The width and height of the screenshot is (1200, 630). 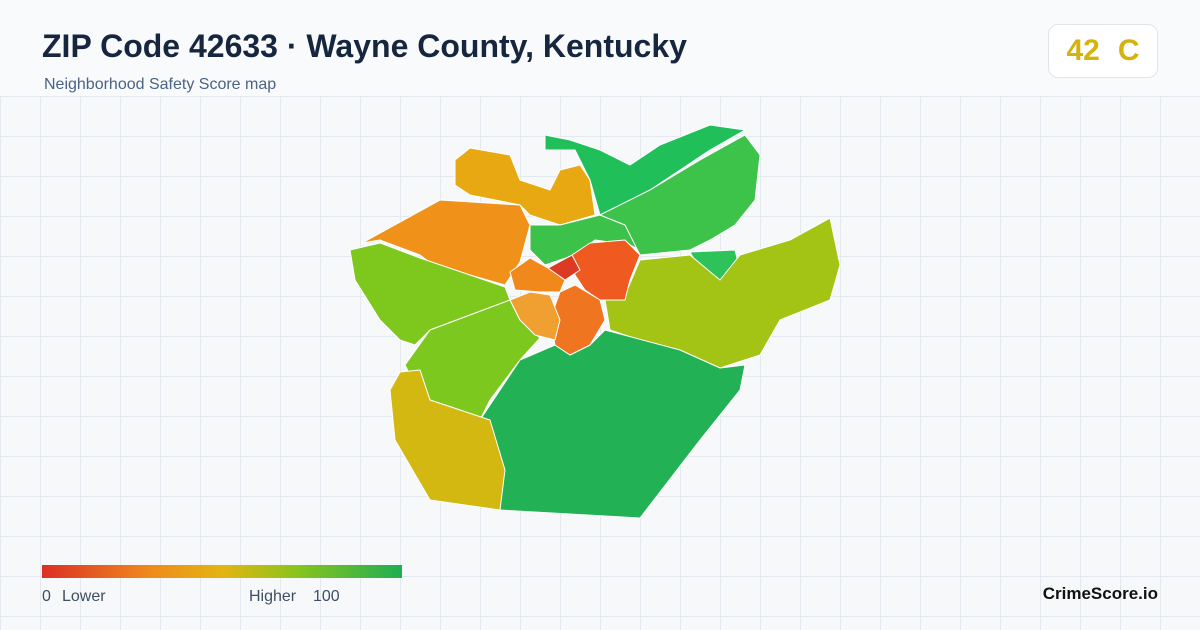 I want to click on score: 42, so click(x=1083, y=50).